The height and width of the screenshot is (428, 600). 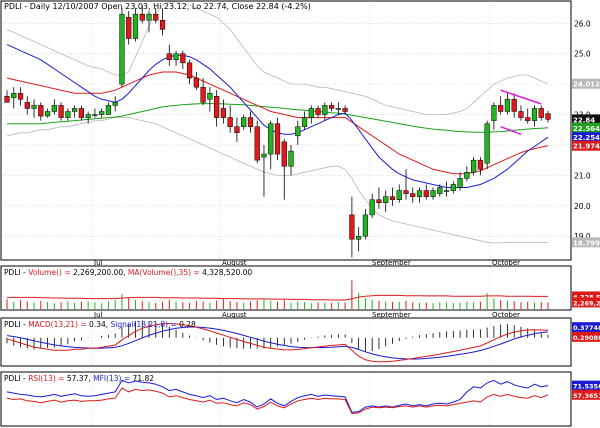 What do you see at coordinates (12, 324) in the screenshot?
I see `macd-title-symbol: PDLI` at bounding box center [12, 324].